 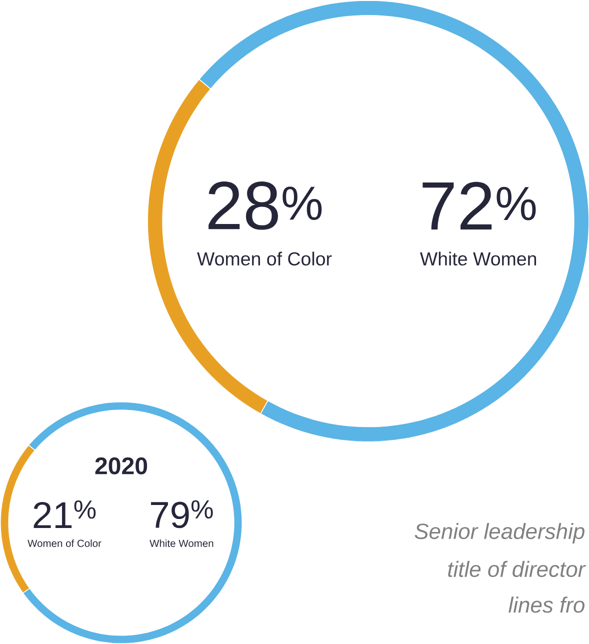 What do you see at coordinates (181, 514) in the screenshot?
I see `data-label: 79$^{%}$` at bounding box center [181, 514].